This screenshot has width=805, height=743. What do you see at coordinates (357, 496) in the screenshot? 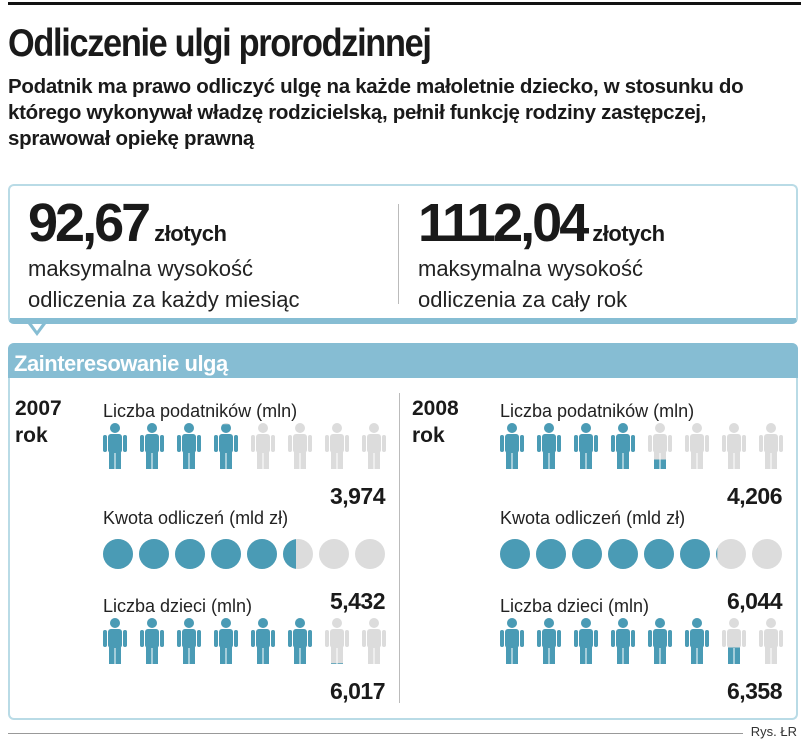
I see `metric-value: 3,974` at bounding box center [357, 496].